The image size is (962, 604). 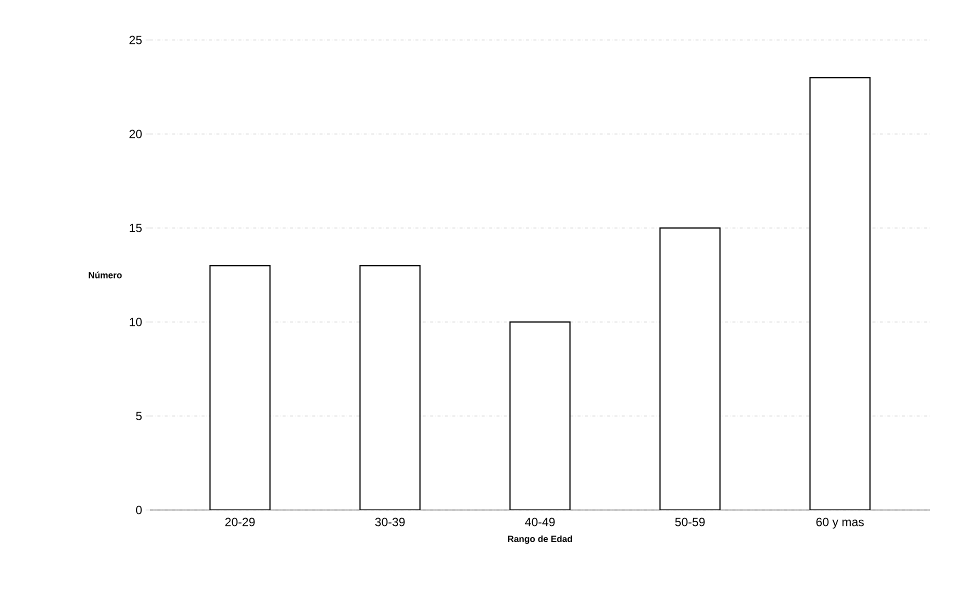 I want to click on y-tick-label: 10, so click(x=136, y=322).